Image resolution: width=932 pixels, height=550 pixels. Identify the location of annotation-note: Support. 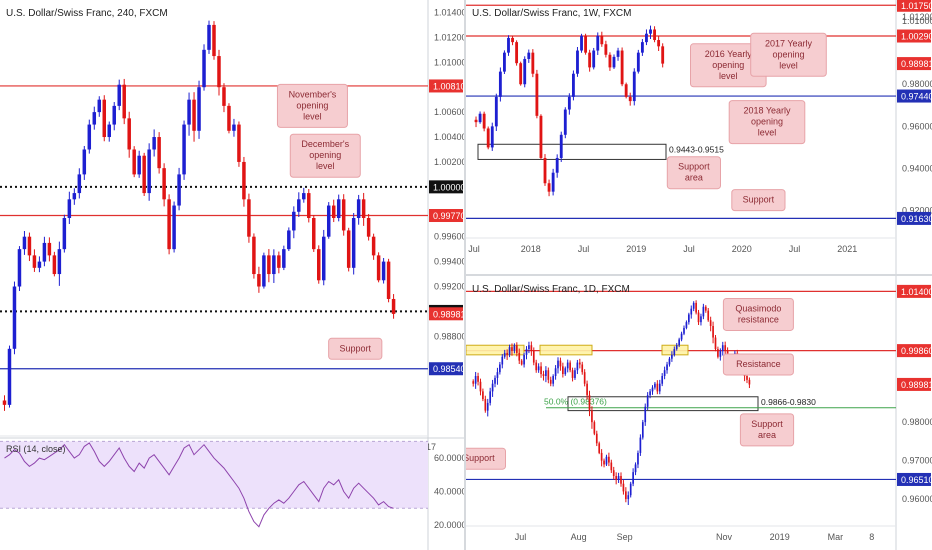
(355, 348).